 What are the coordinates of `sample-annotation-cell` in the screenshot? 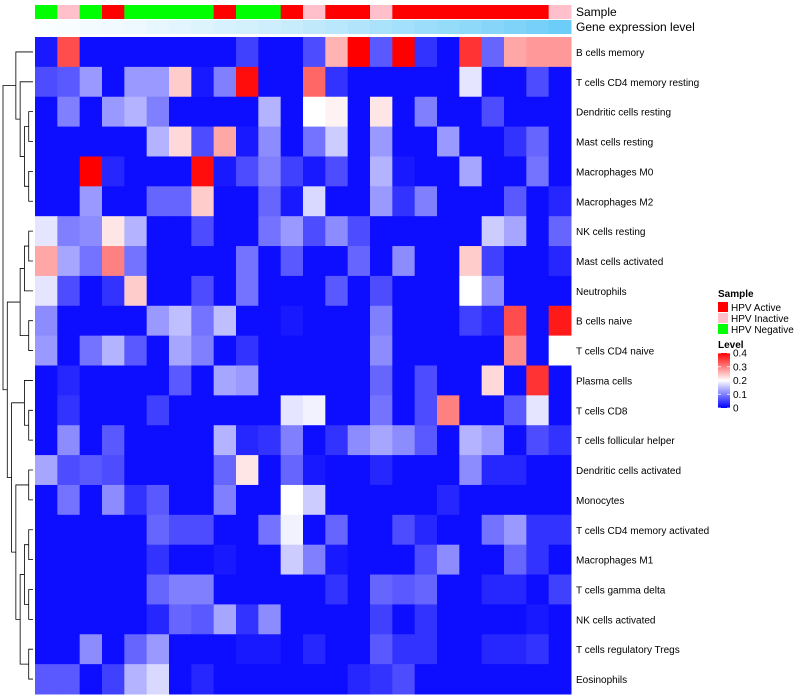 It's located at (448, 12).